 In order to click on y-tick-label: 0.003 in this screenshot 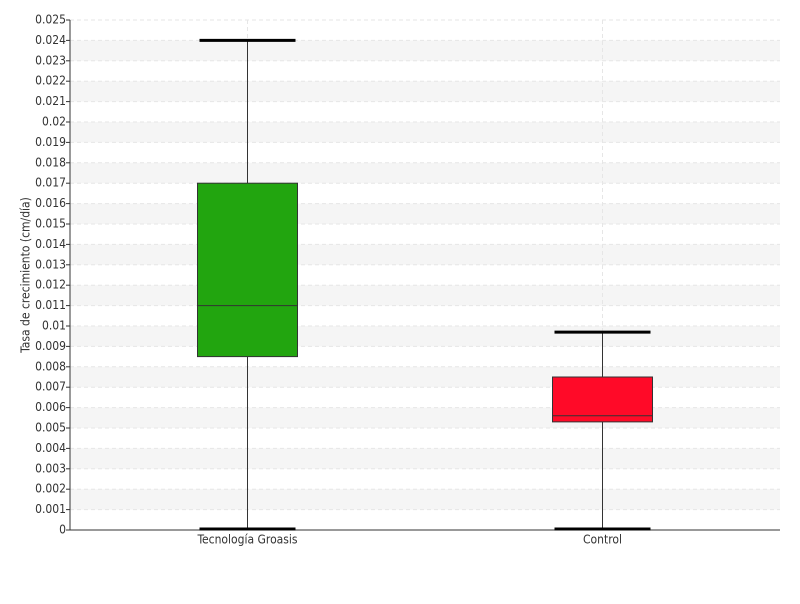, I will do `click(50, 468)`.